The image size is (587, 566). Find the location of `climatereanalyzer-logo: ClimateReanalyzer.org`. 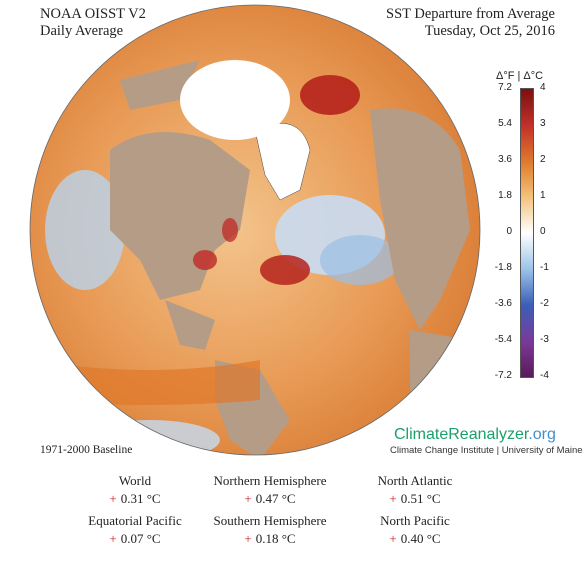

climatereanalyzer-logo: ClimateReanalyzer.org is located at coordinates (475, 434).